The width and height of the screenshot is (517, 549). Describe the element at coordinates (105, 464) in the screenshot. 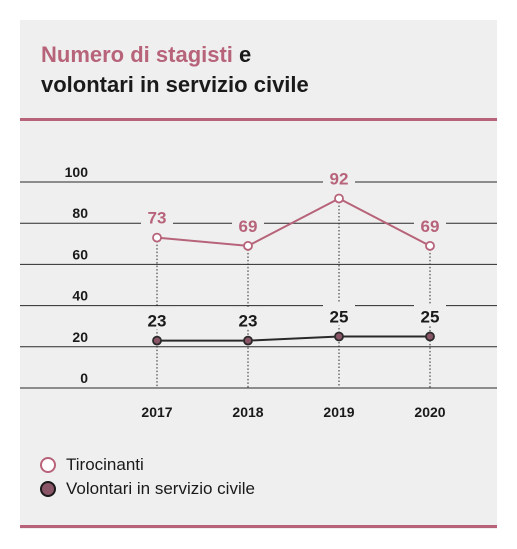

I see `legend-label-tirocinanti: Tirocinanti` at that location.